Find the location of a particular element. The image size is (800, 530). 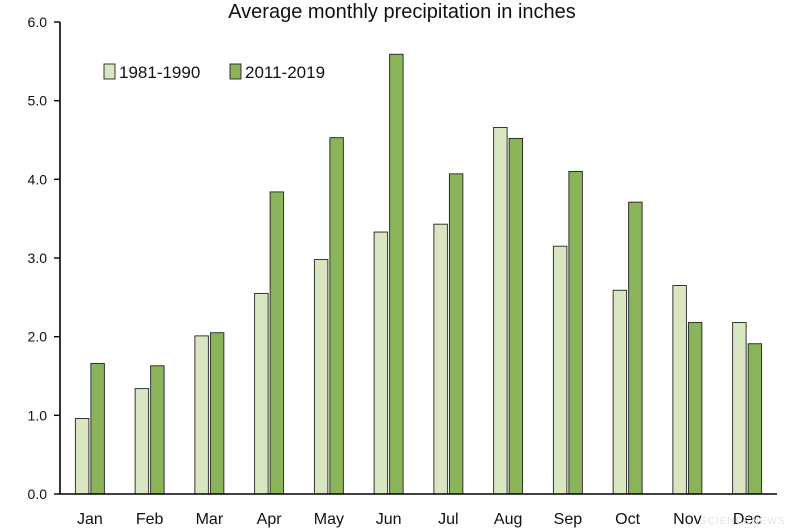

x-tick-label: Jul is located at coordinates (448, 519).